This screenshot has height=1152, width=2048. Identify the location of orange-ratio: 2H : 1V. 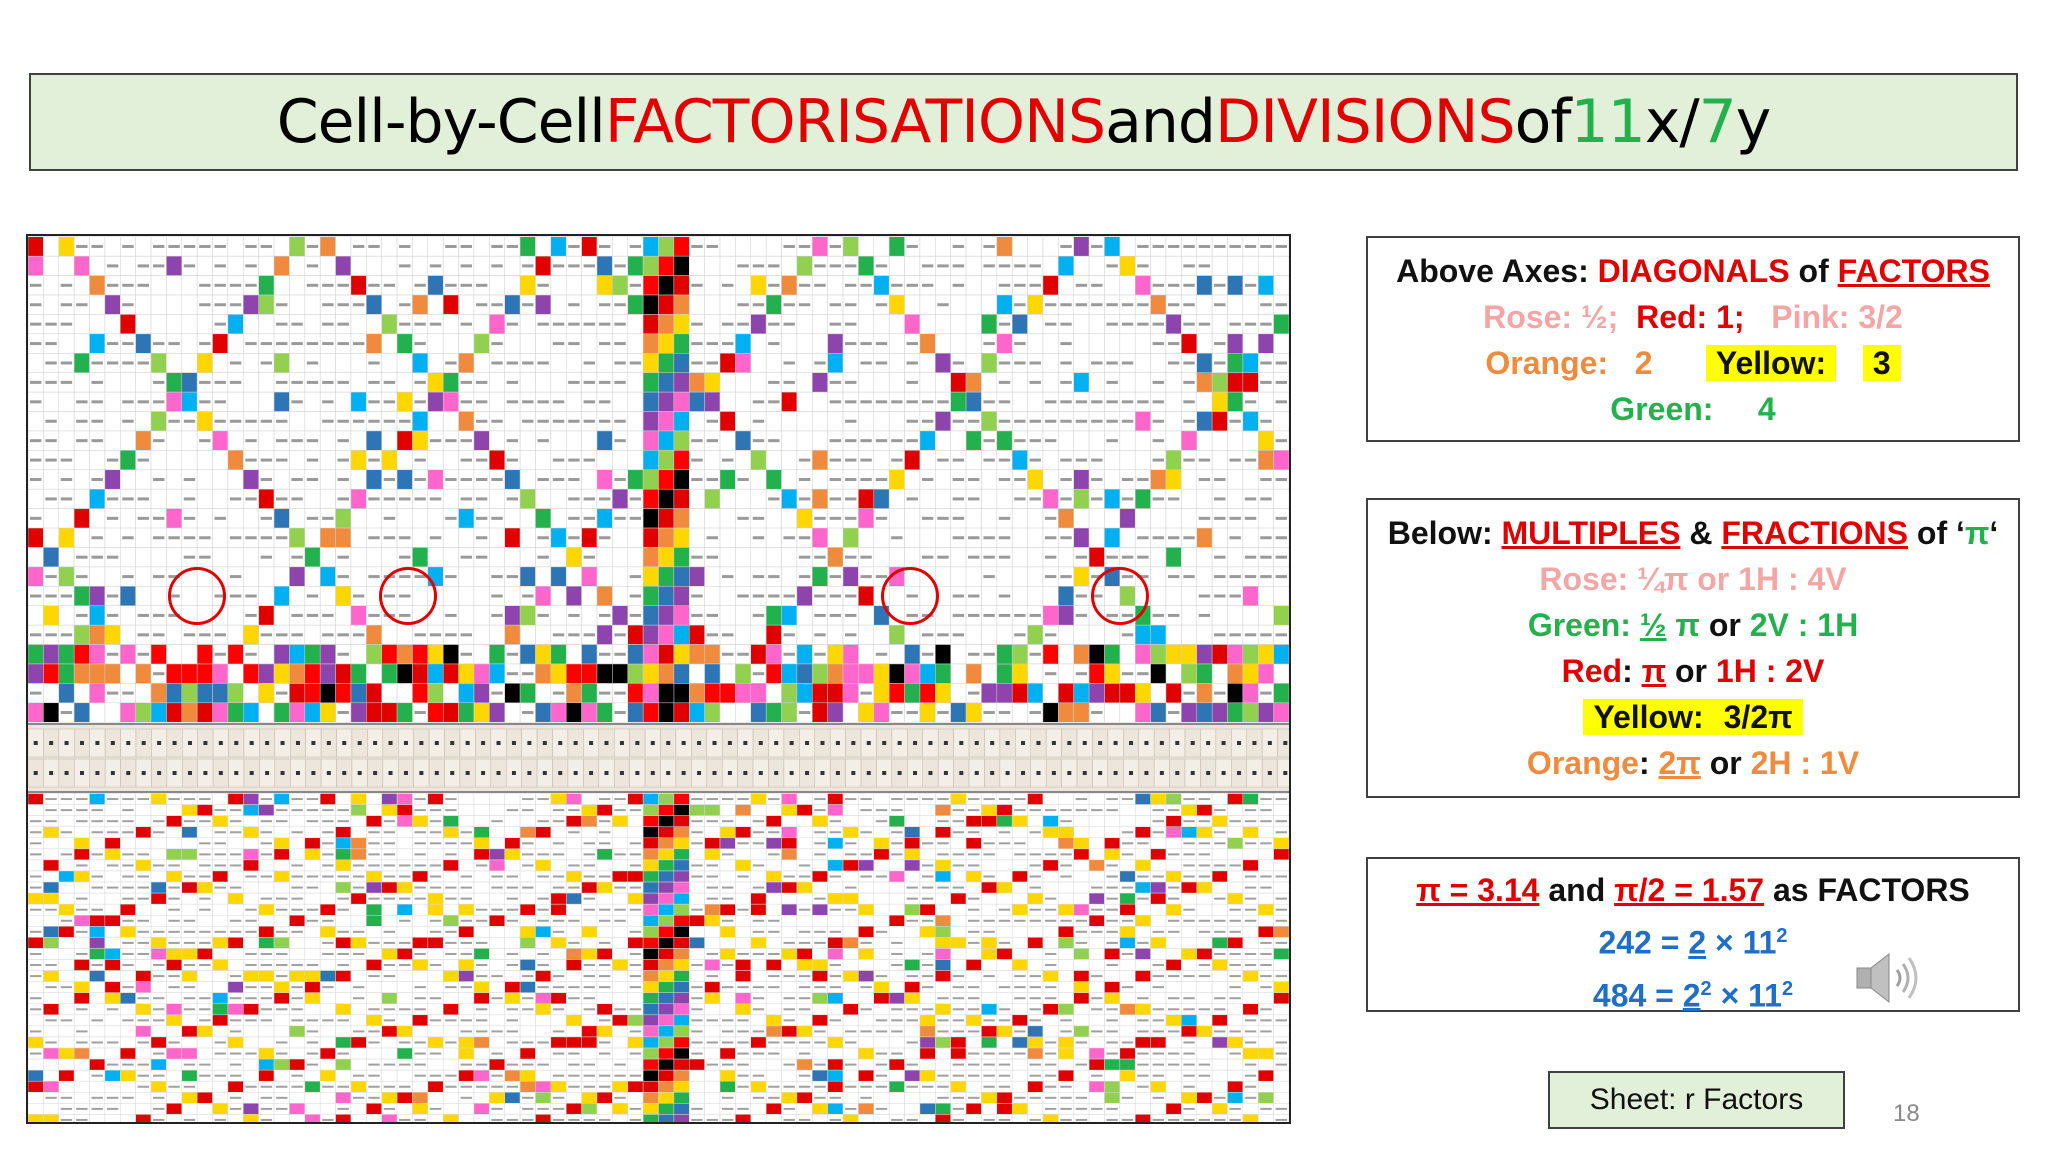
(1805, 763).